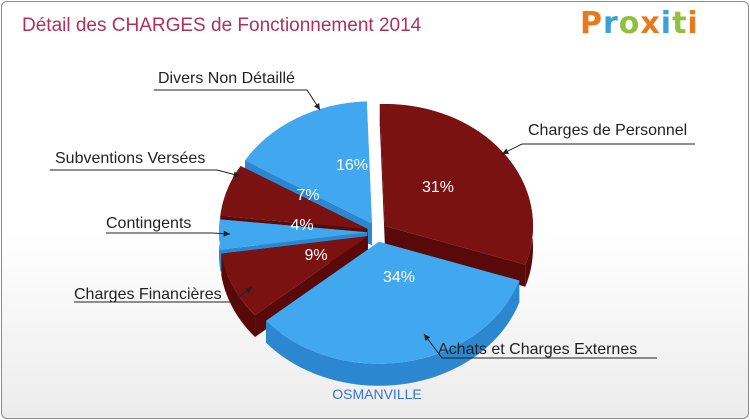  Describe the element at coordinates (315, 255) in the screenshot. I see `slice-percent-label: 9%` at that location.